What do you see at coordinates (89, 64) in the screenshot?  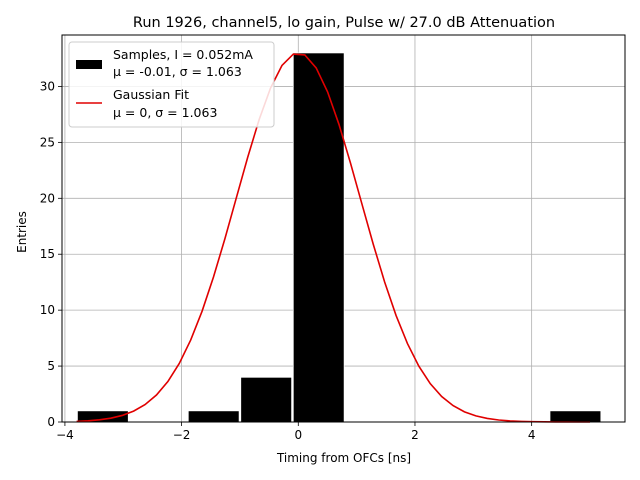 I see `legend-bars-swatch` at bounding box center [89, 64].